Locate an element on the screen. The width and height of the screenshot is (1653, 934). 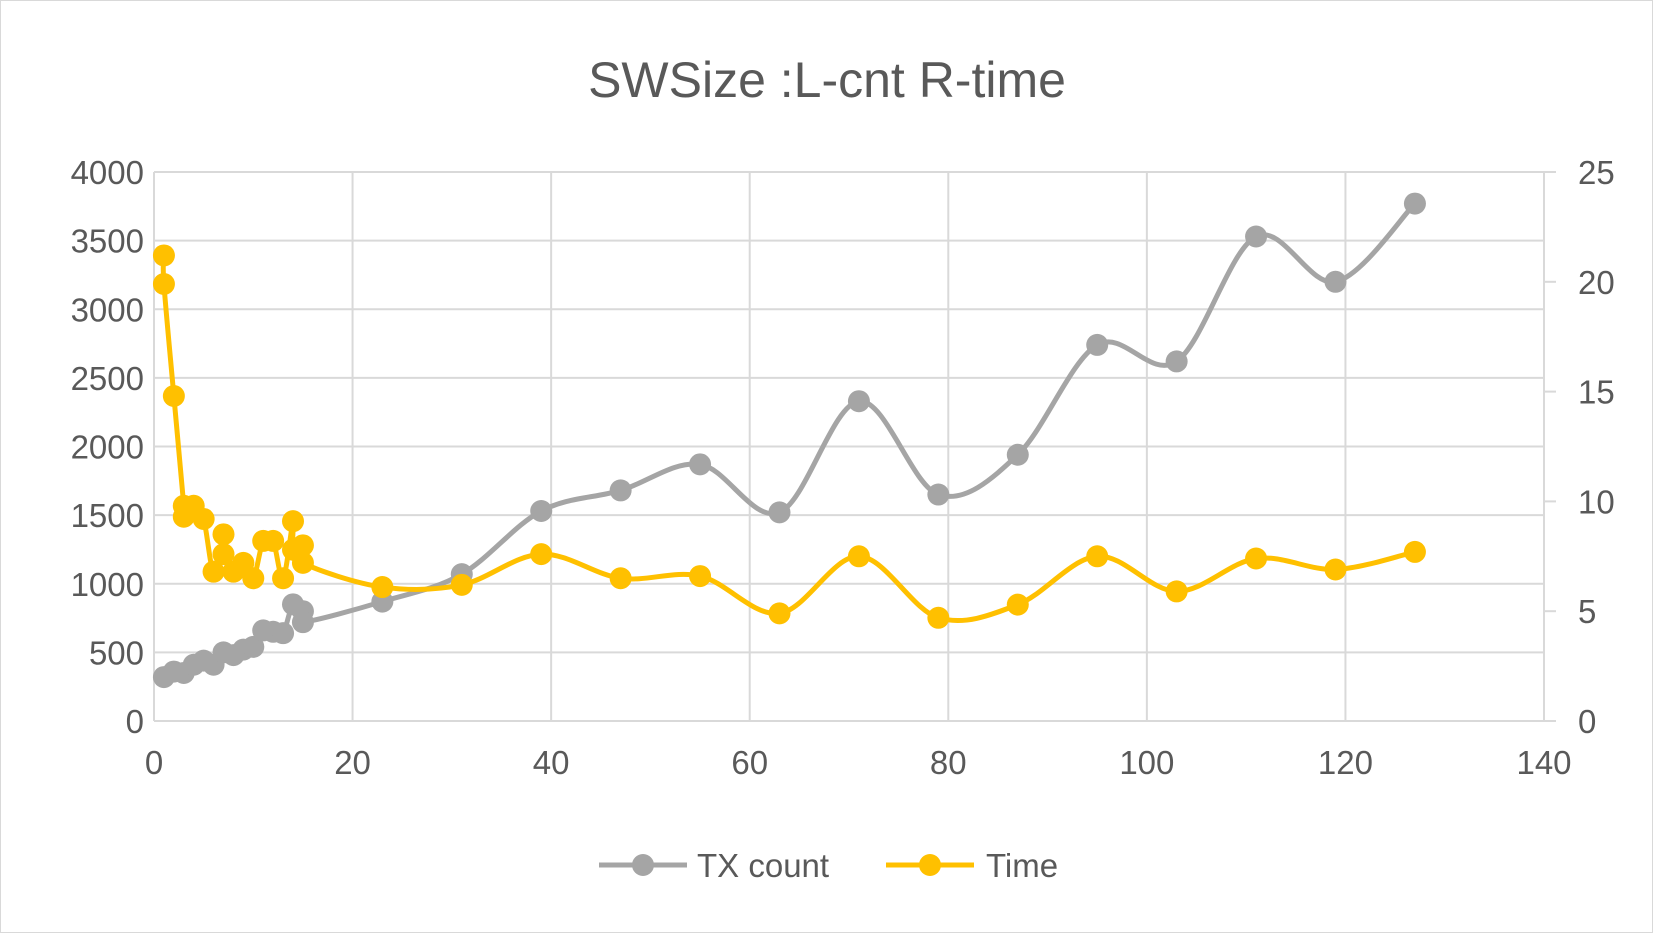
legend-item-time: Time is located at coordinates (972, 865).